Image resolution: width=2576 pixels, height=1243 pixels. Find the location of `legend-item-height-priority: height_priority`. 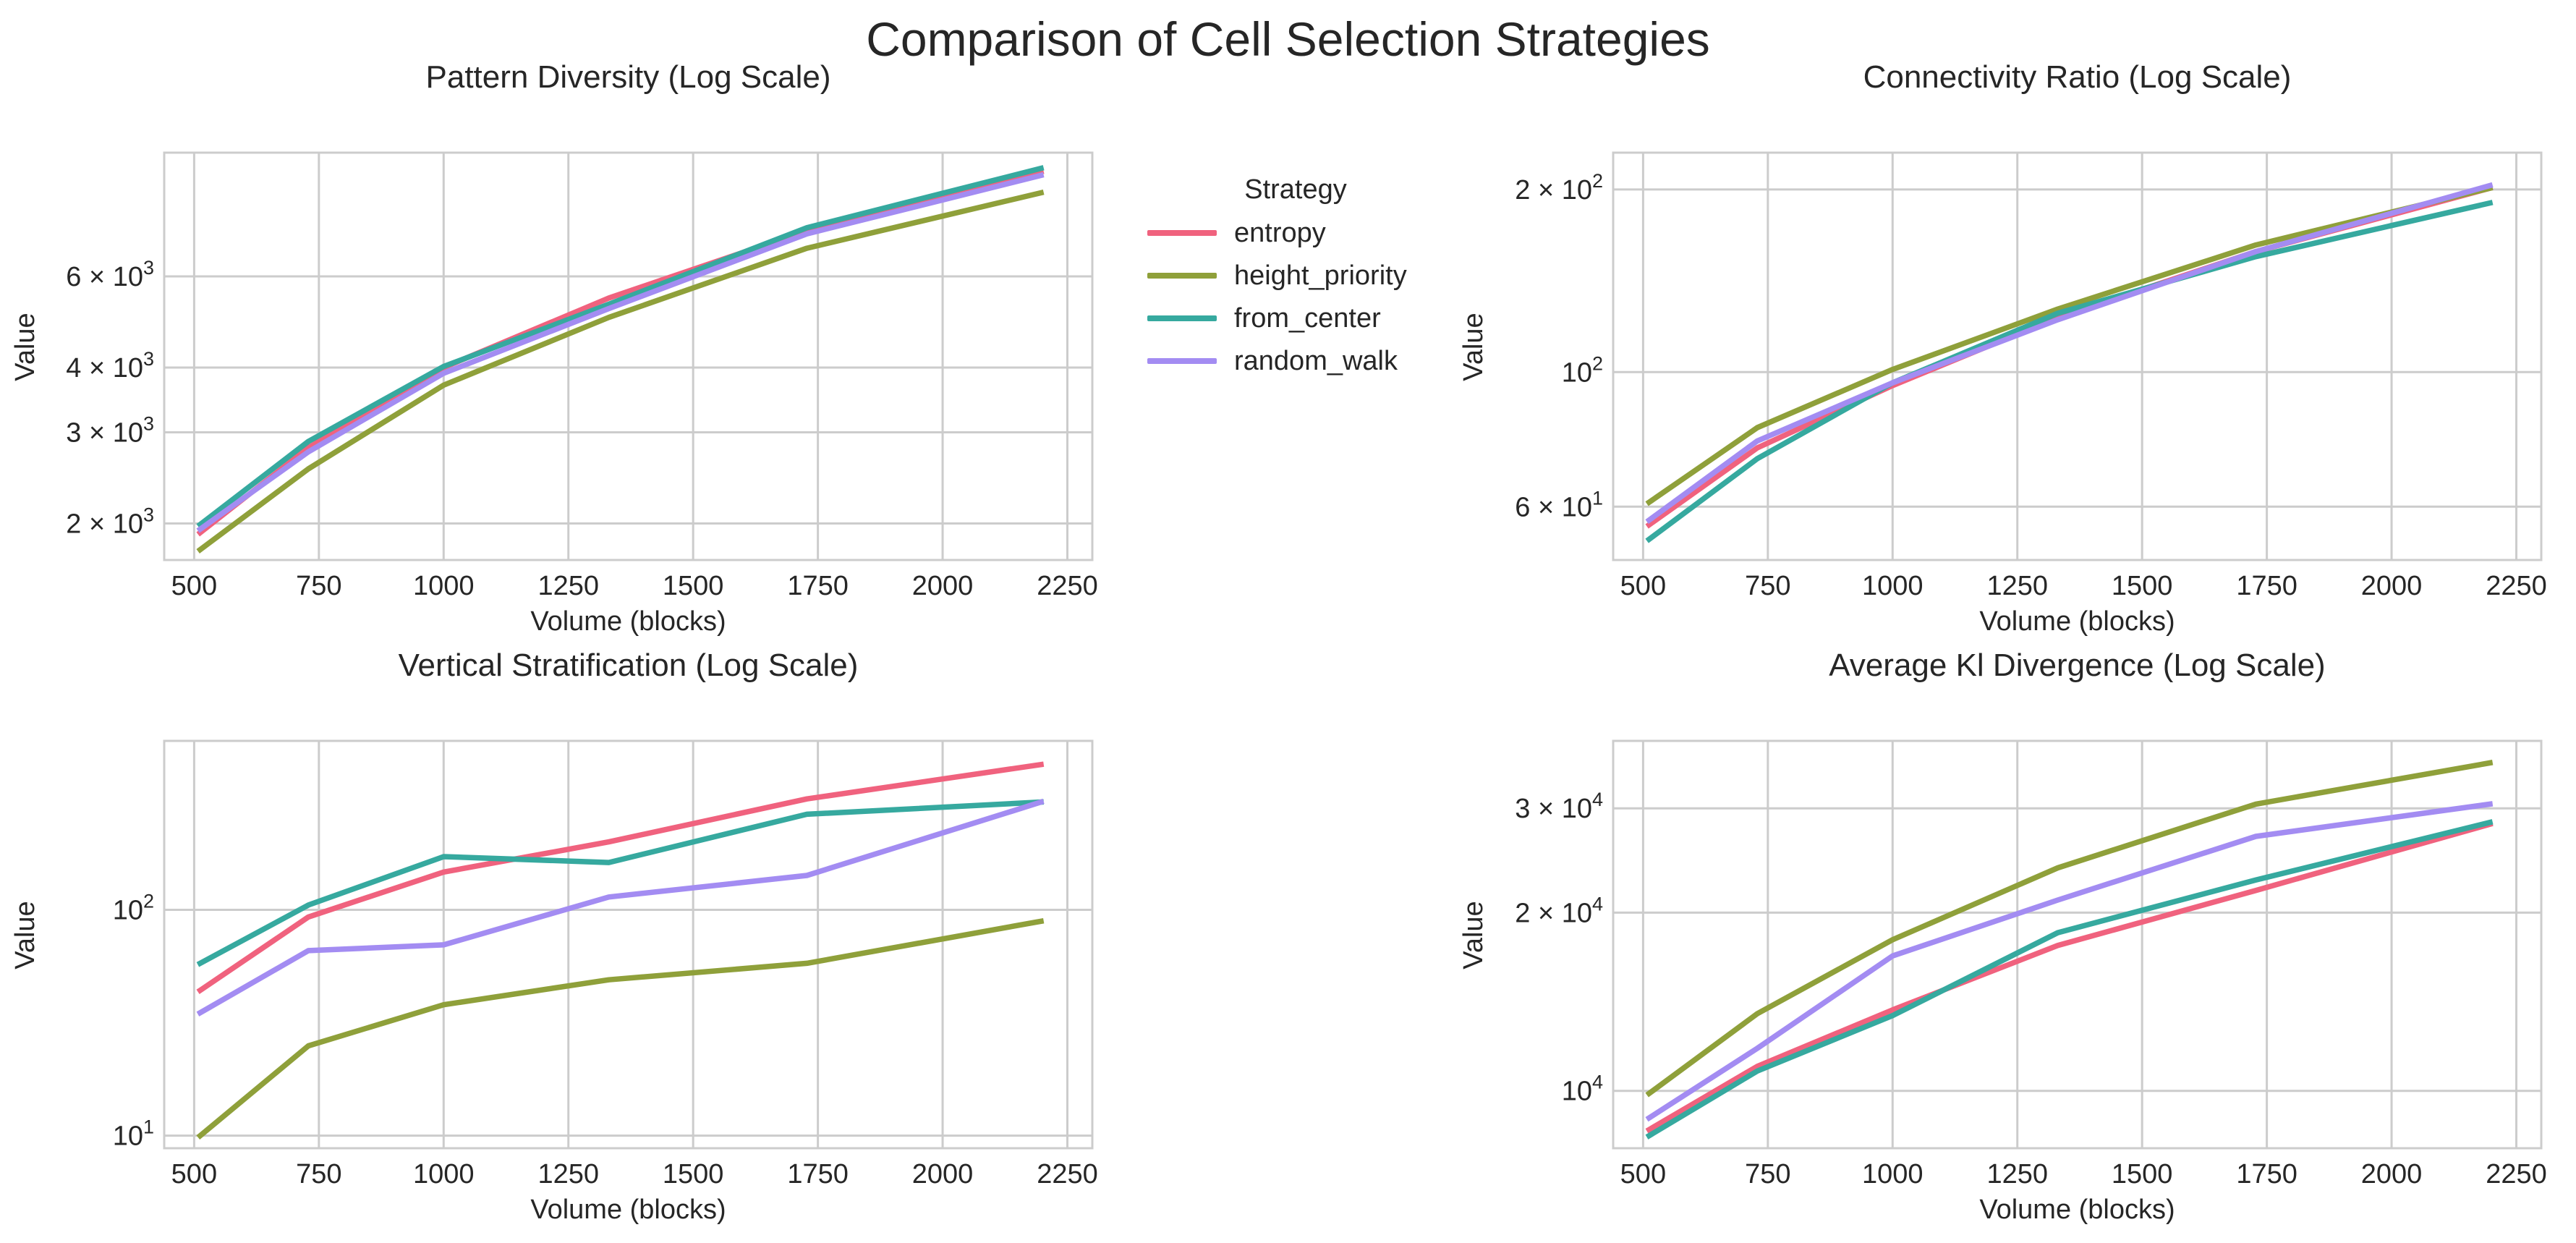

legend-item-height-priority: height_priority is located at coordinates (1299, 275).